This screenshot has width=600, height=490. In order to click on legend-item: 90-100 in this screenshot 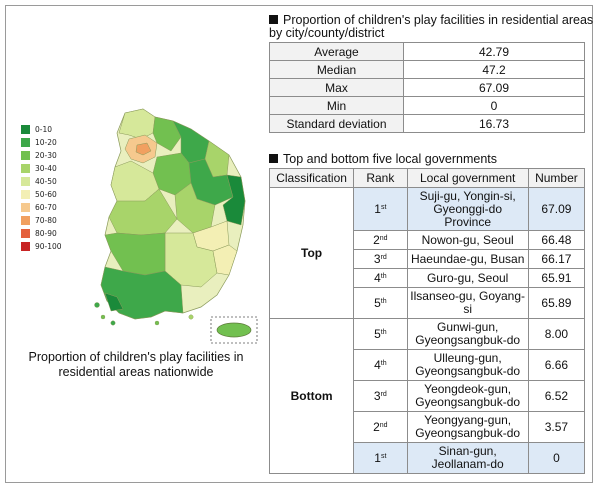, I will do `click(41, 246)`.